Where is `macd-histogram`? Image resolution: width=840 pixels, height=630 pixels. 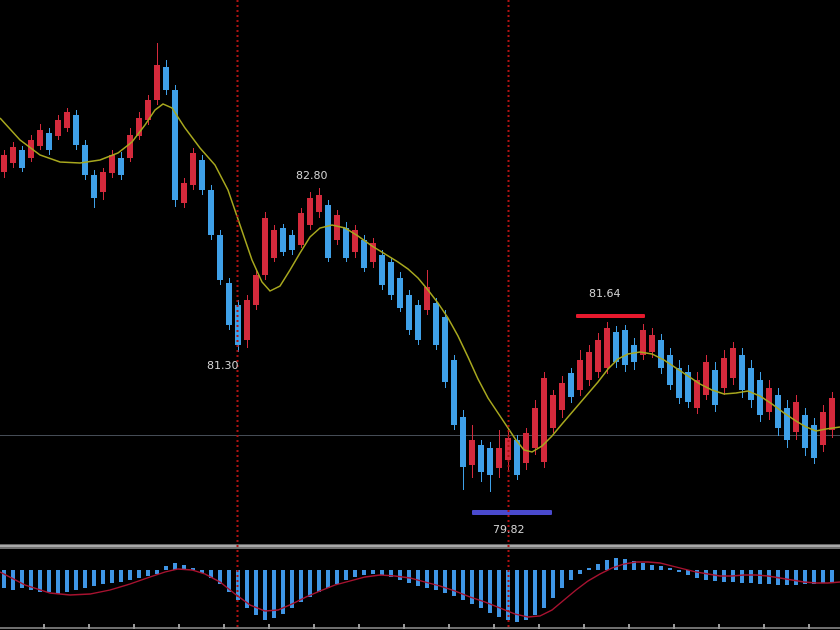
macd-histogram is located at coordinates (418, 590).